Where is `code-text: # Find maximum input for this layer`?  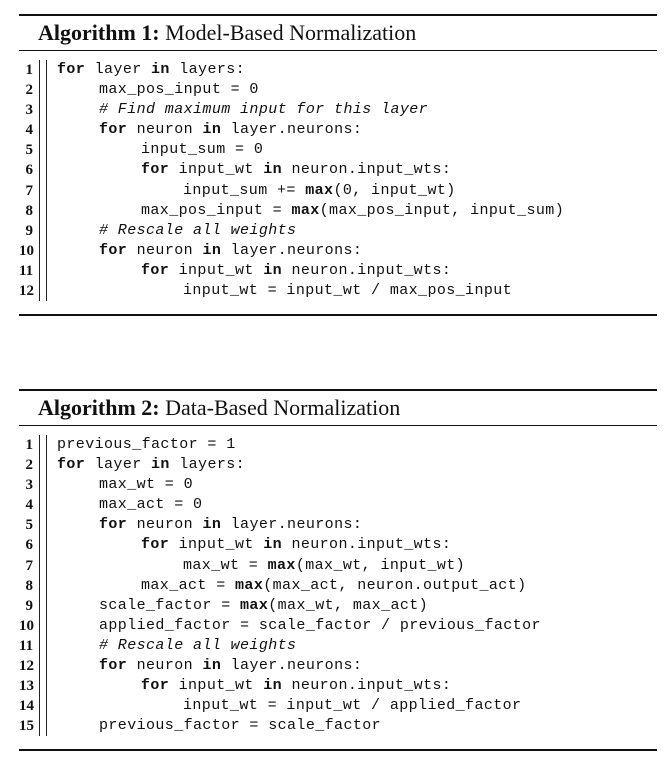
code-text: # Find maximum input for this layer is located at coordinates (263, 110).